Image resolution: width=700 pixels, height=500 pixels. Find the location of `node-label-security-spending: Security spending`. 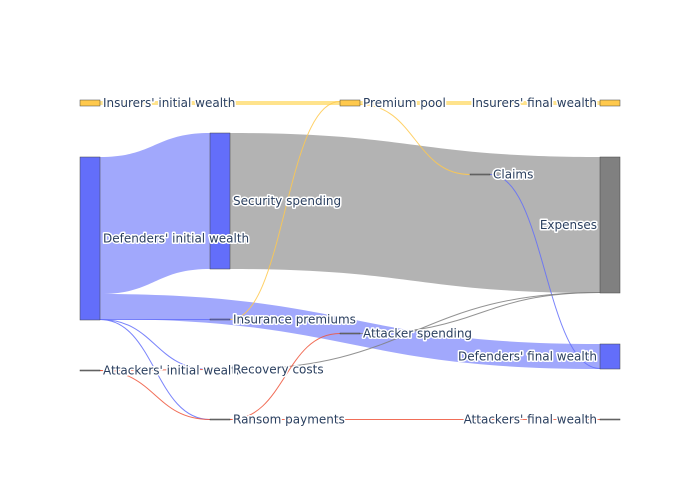

node-label-security-spending: Security spending is located at coordinates (287, 201).